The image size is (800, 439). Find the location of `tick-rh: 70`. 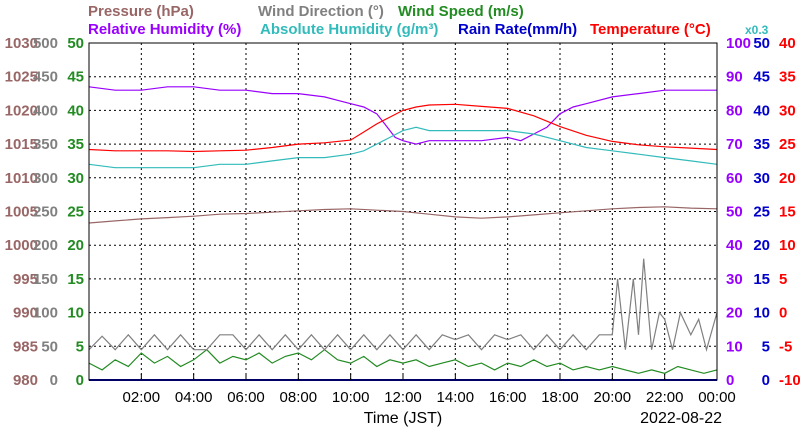

tick-rh: 70 is located at coordinates (734, 144).